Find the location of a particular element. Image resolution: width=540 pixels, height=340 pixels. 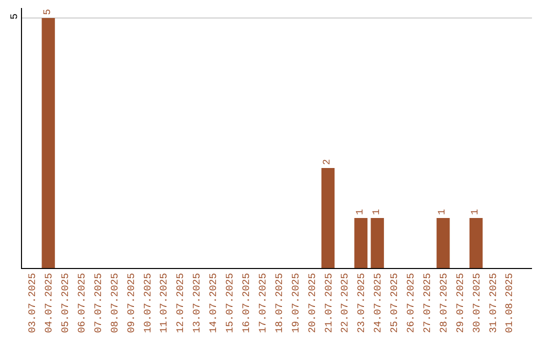

x-tick-label: 03.07.2025 is located at coordinates (34, 303).